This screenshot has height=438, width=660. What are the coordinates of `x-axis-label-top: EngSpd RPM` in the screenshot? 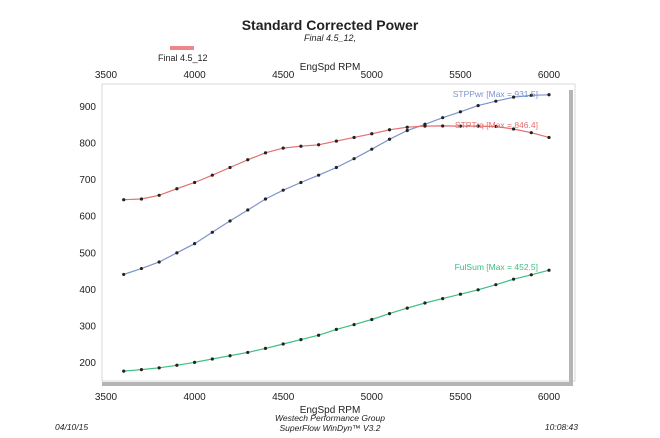 It's located at (330, 67).